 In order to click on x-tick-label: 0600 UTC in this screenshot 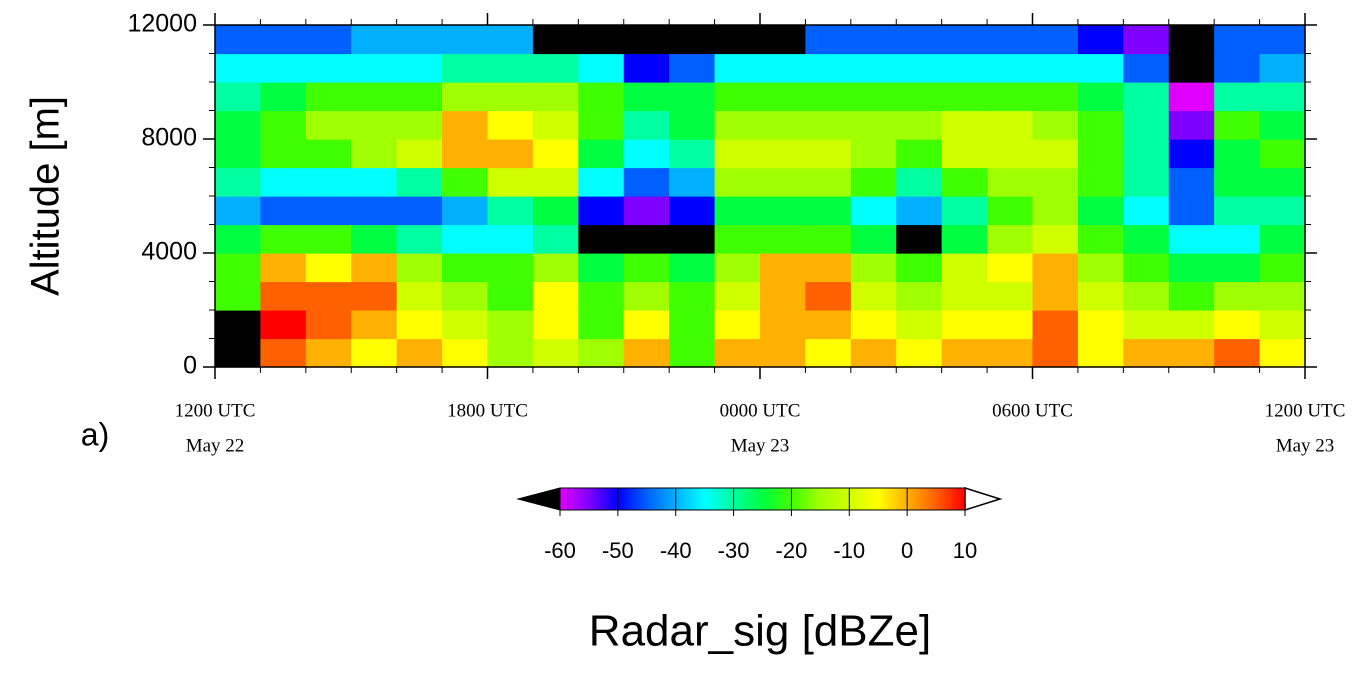, I will do `click(1032, 410)`.